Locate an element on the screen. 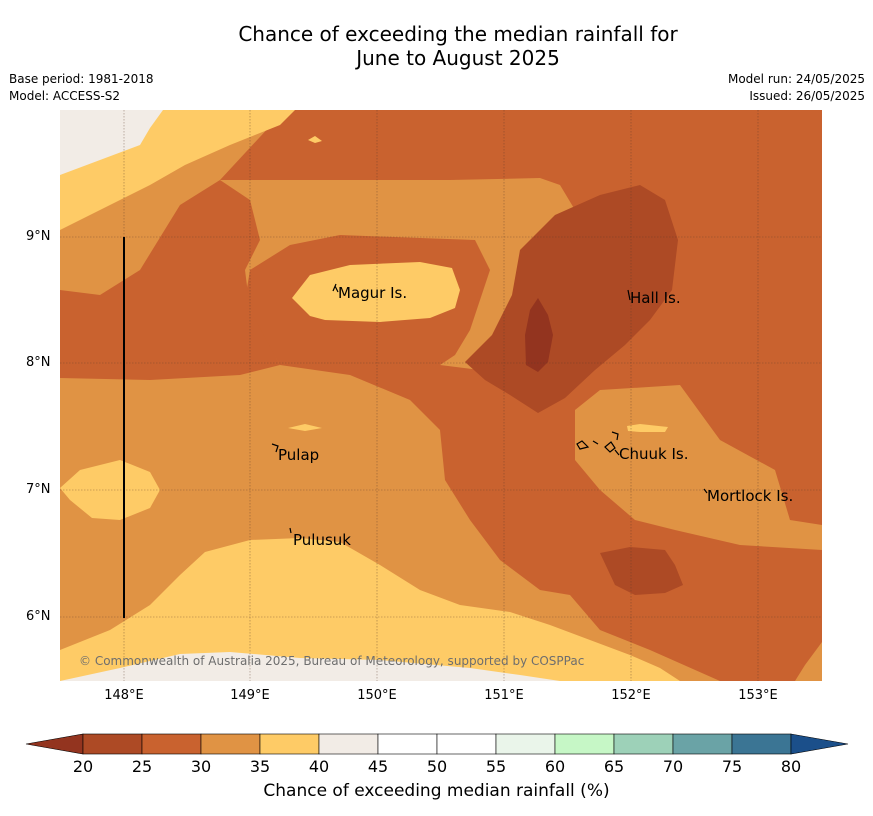 This screenshot has width=873, height=816. region-35-40-west is located at coordinates (110, 490).